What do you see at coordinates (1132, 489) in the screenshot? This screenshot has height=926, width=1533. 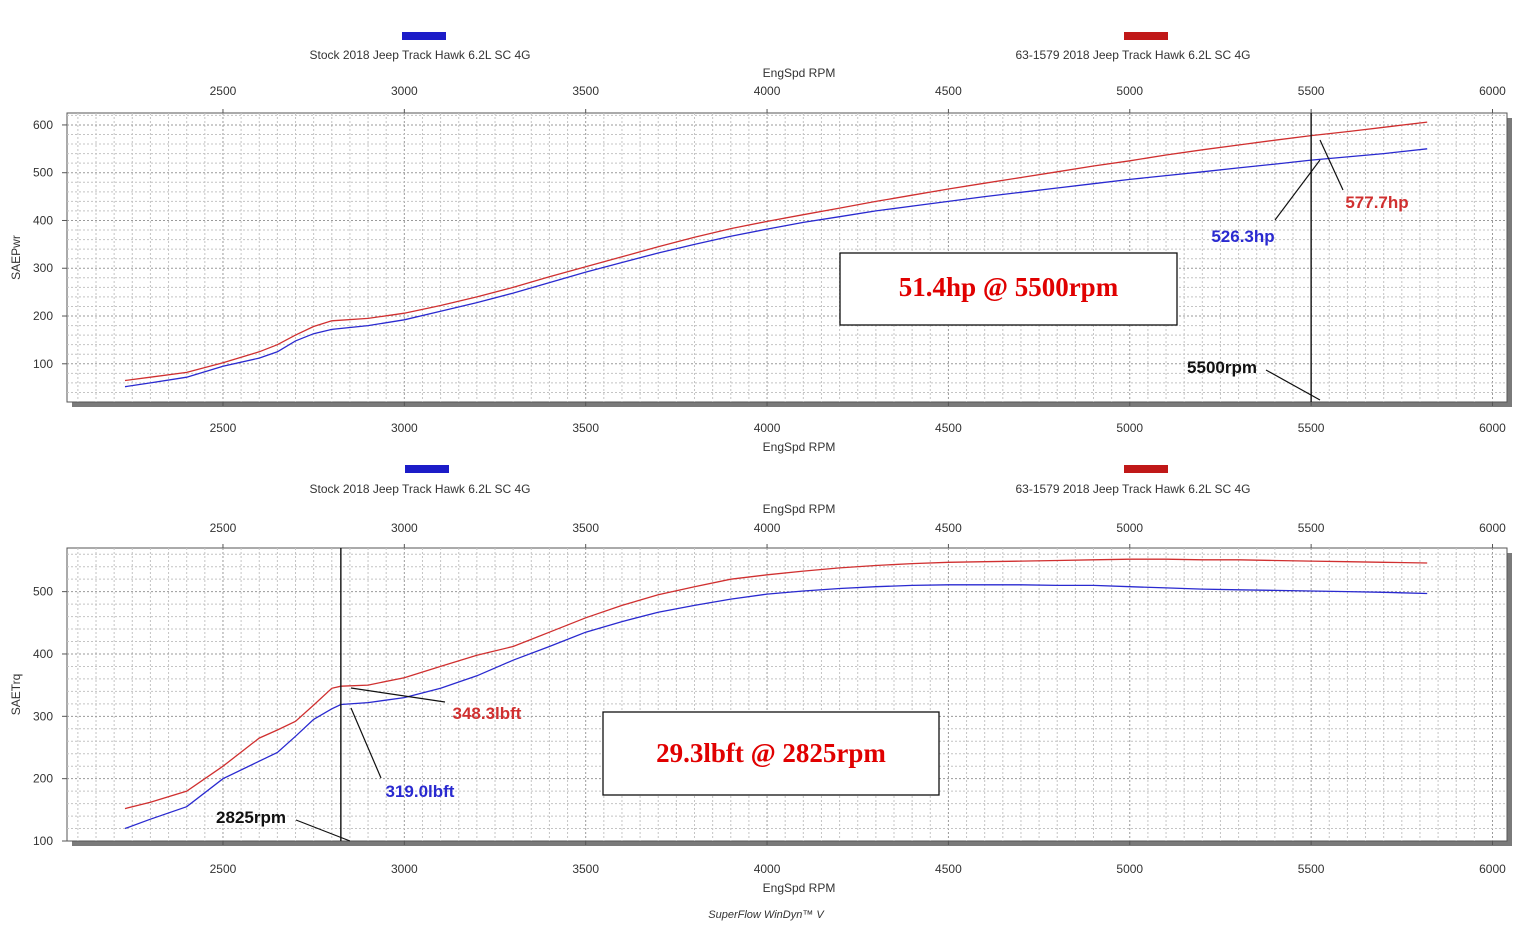 I see `legend-label-modified-2: 63-1579 2018 Jeep Track Hawk 6.2L SC 4G` at bounding box center [1132, 489].